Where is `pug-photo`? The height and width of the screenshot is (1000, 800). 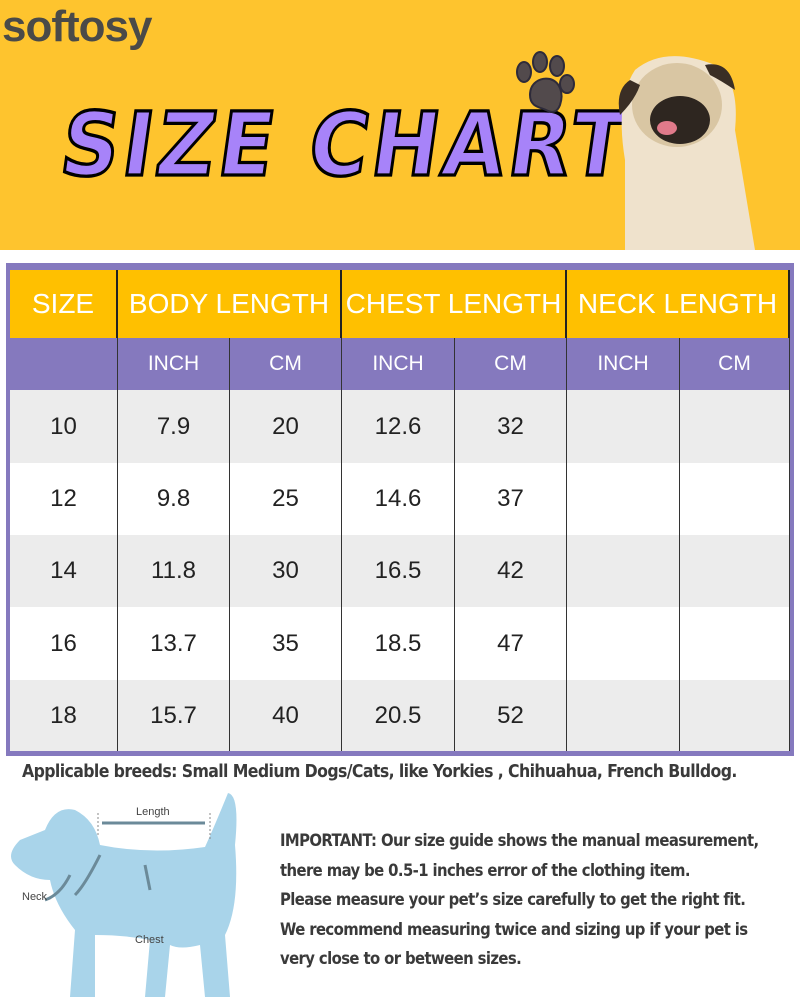 pug-photo is located at coordinates (686, 153).